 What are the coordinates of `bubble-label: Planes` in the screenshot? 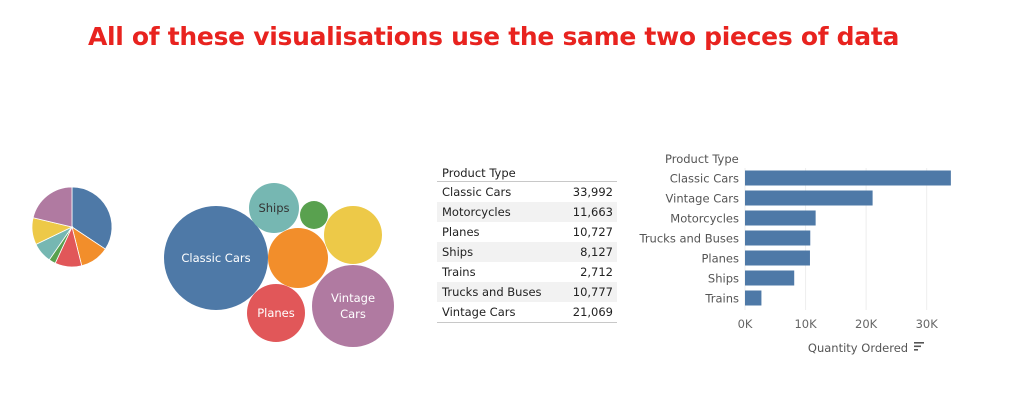 It's located at (276, 313).